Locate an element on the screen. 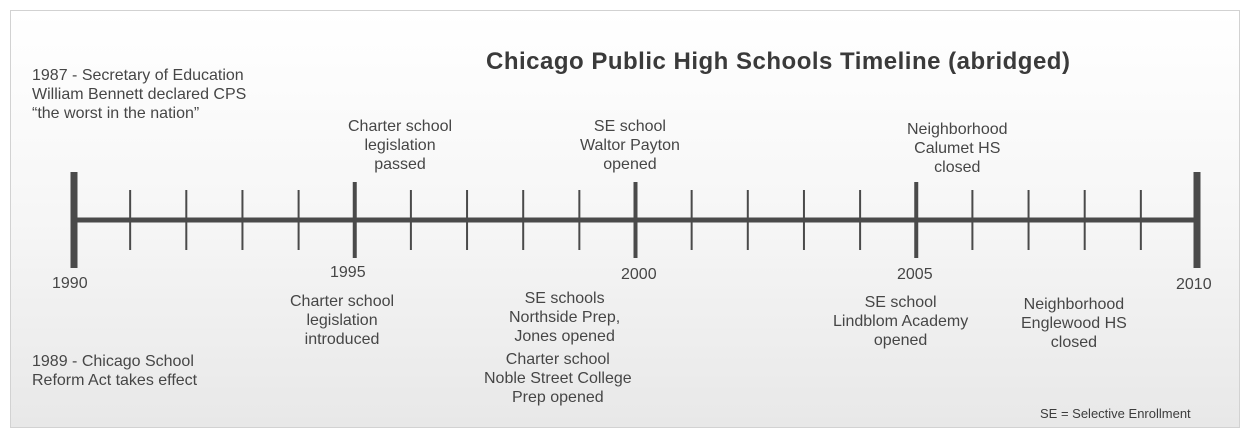 This screenshot has width=1250, height=436. event-se-lindblom-opened: SE school Lindblom Academy opened is located at coordinates (901, 321).